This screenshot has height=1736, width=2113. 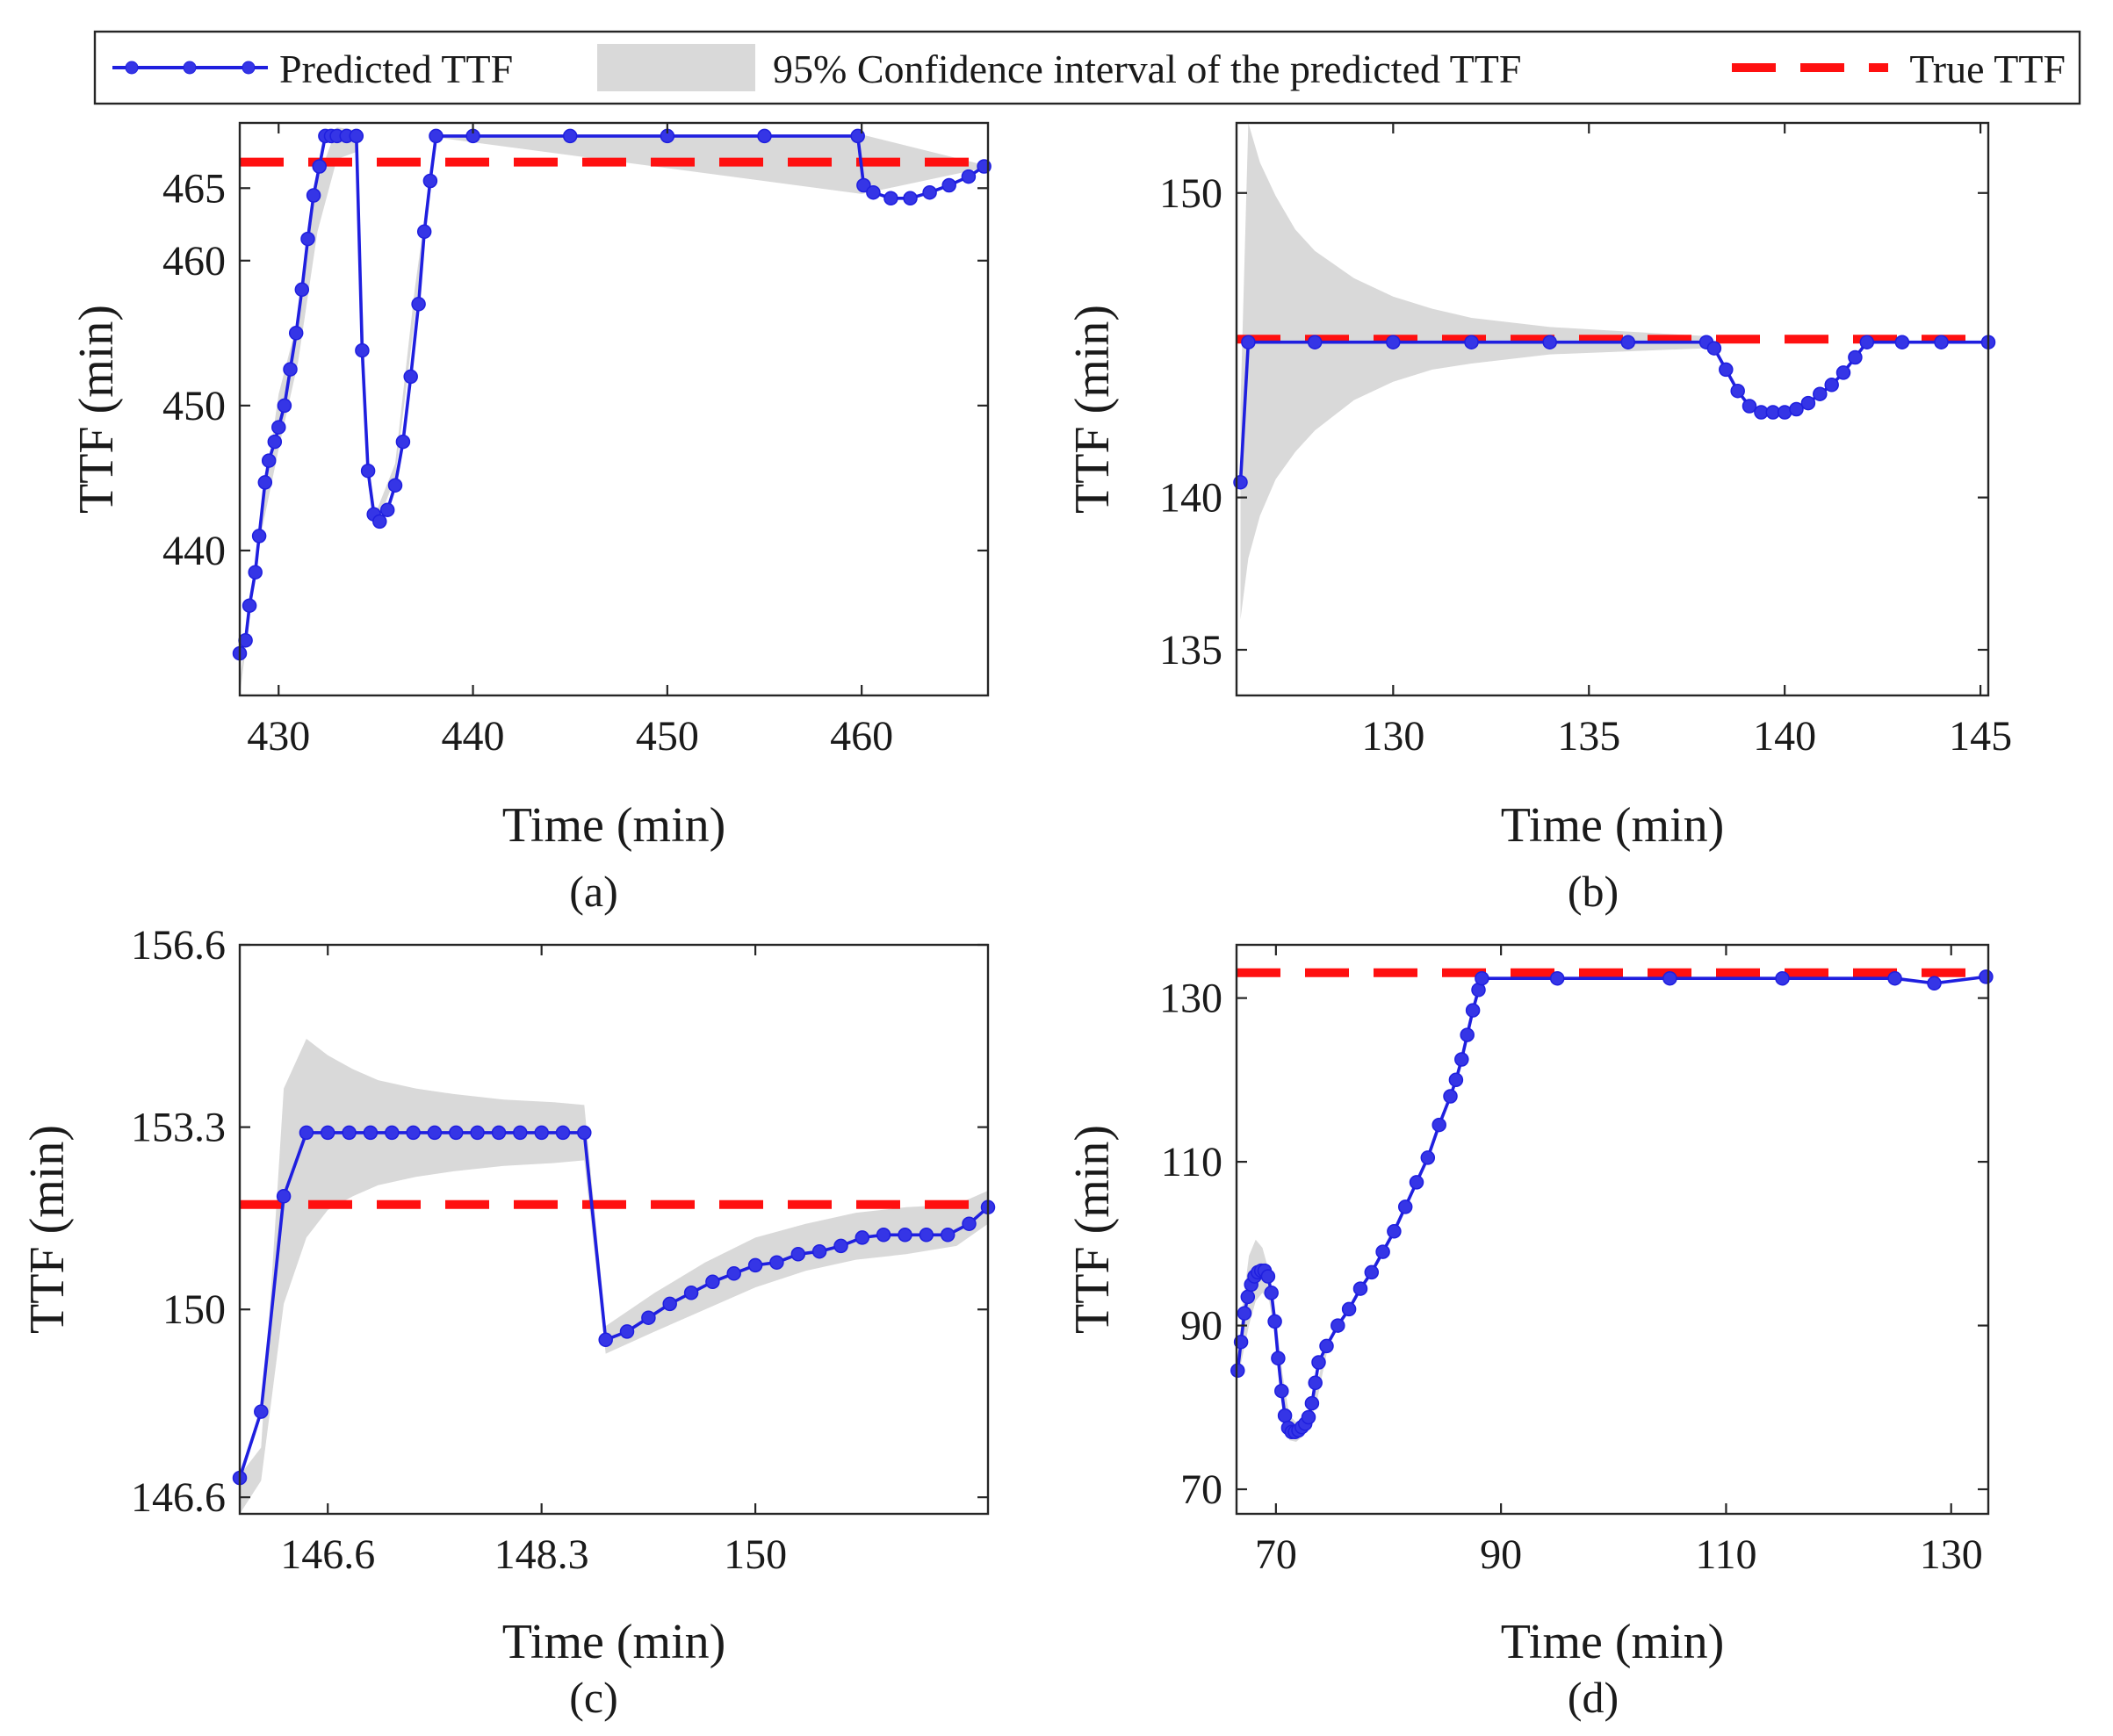 What do you see at coordinates (1725, 1555) in the screenshot?
I see `x-tick-label-d: 110` at bounding box center [1725, 1555].